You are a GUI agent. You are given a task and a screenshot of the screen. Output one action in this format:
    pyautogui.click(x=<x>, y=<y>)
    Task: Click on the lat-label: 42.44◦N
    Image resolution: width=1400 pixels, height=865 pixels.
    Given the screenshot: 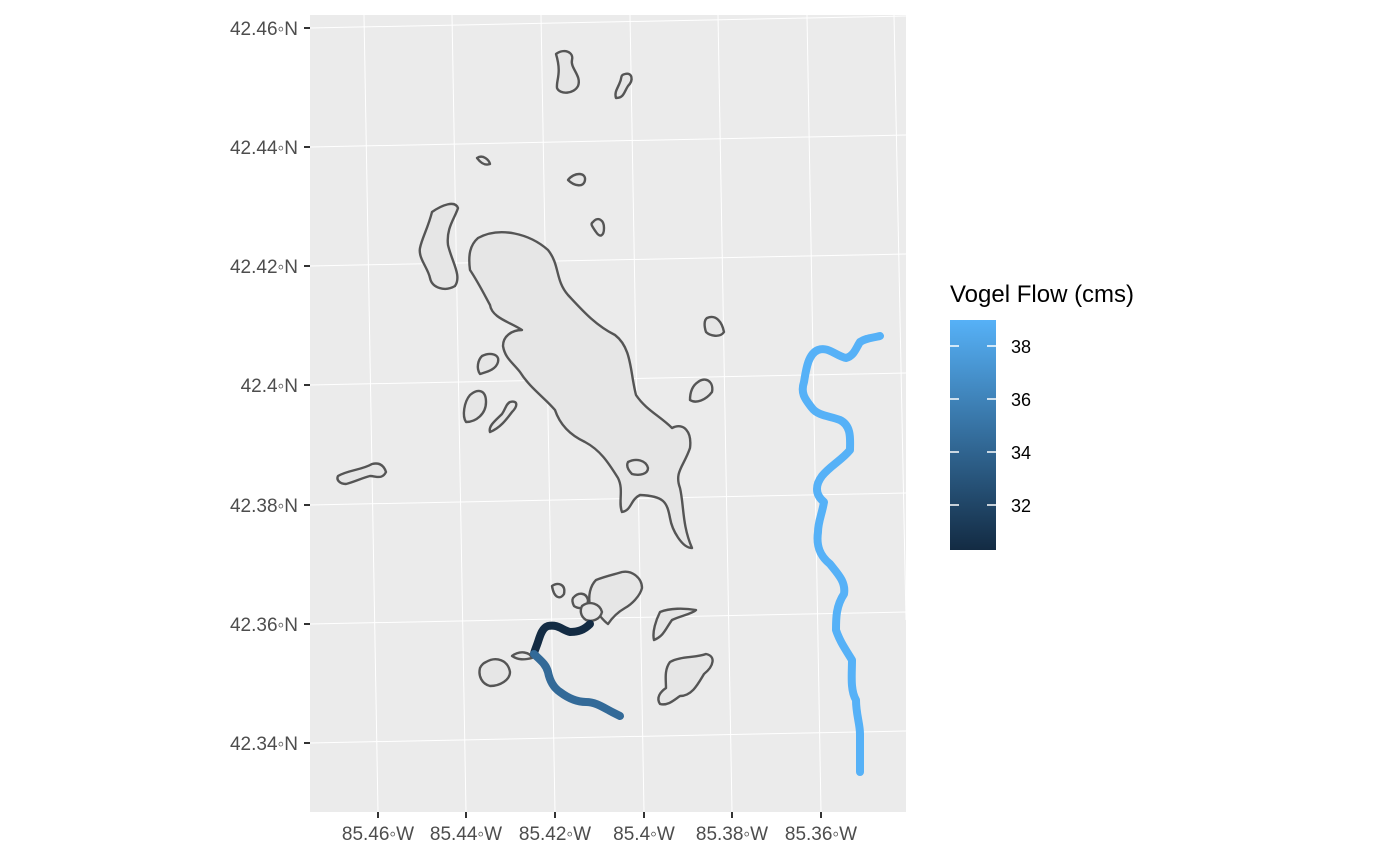 What is the action you would take?
    pyautogui.click(x=264, y=148)
    